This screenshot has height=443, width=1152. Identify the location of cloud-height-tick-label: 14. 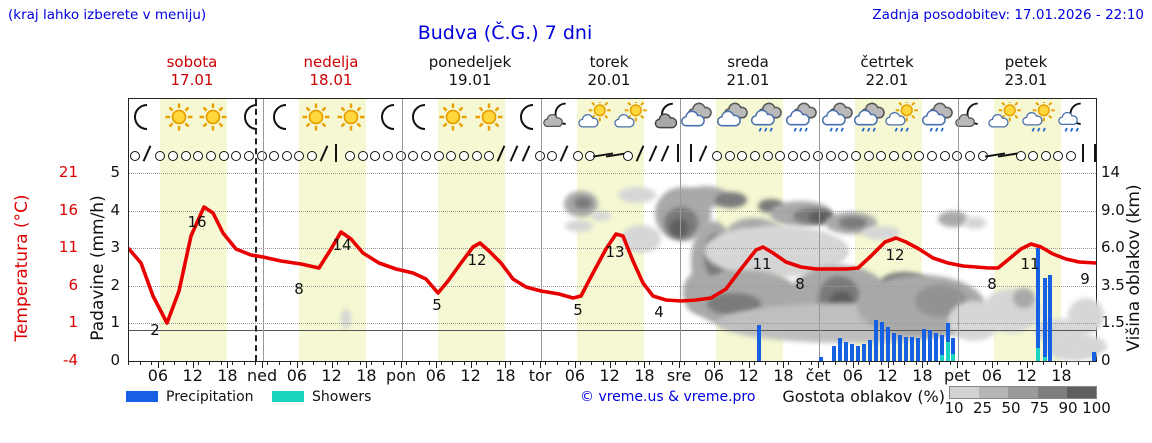
(1111, 172).